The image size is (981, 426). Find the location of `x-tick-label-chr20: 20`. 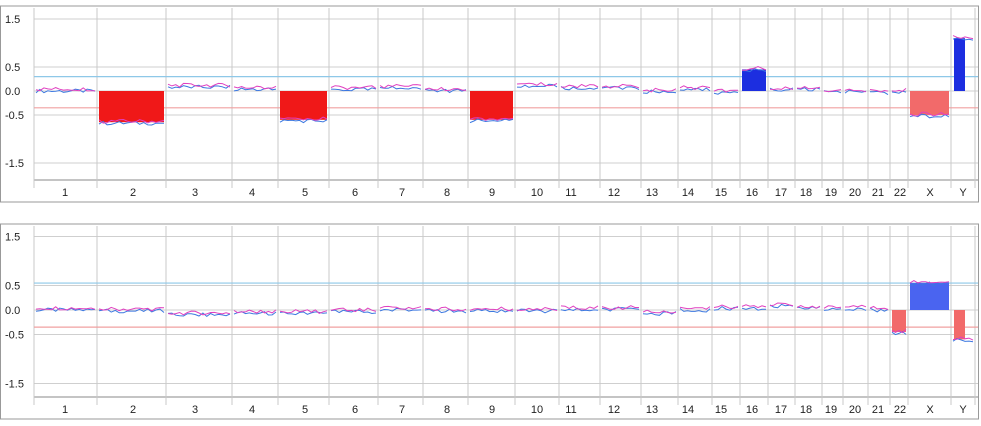

x-tick-label-chr20: 20 is located at coordinates (855, 410).